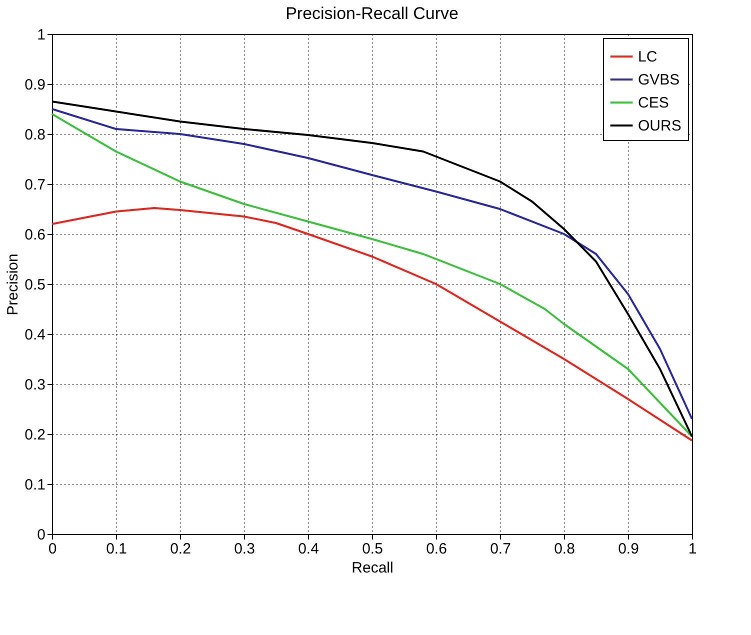 This screenshot has height=635, width=751. I want to click on legend-label: OURS, so click(660, 126).